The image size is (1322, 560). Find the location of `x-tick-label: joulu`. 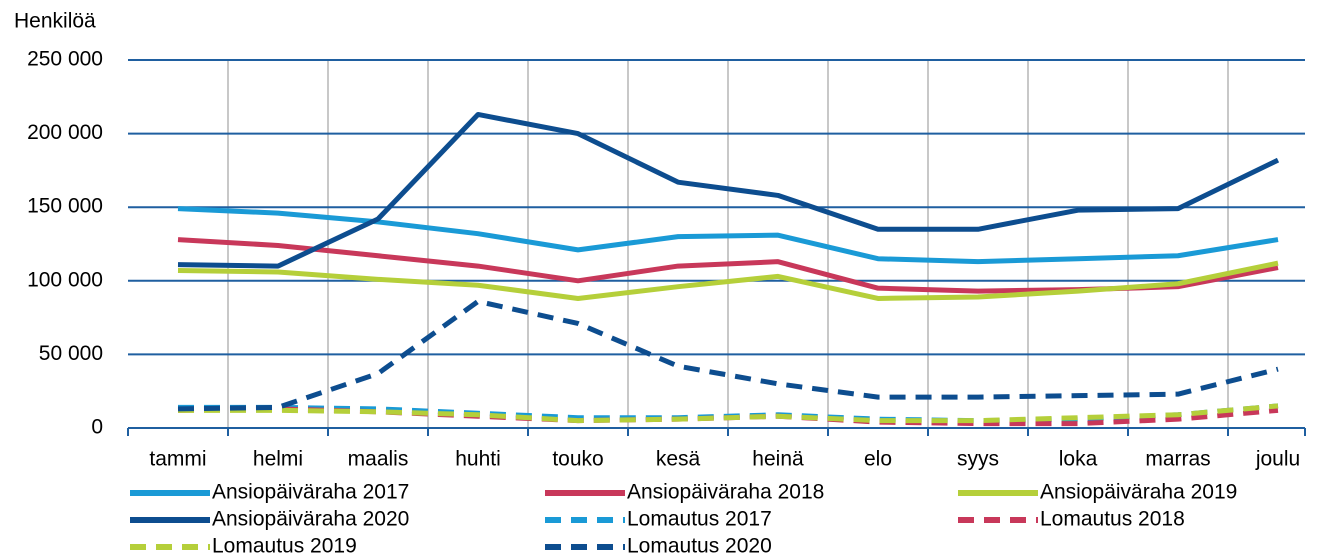

x-tick-label: joulu is located at coordinates (1277, 459).